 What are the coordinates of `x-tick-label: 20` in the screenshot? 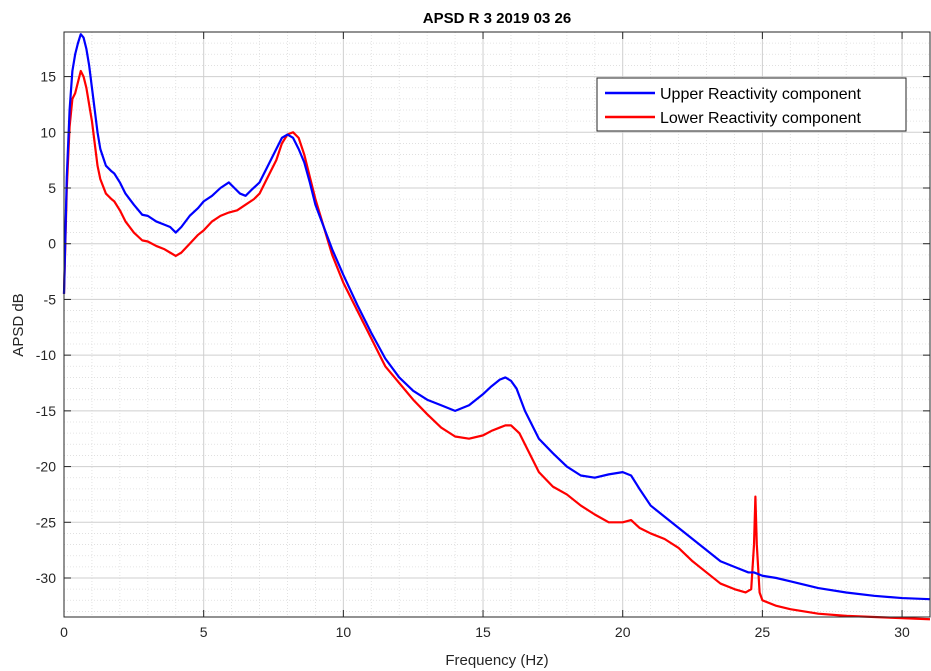 It's located at (623, 632).